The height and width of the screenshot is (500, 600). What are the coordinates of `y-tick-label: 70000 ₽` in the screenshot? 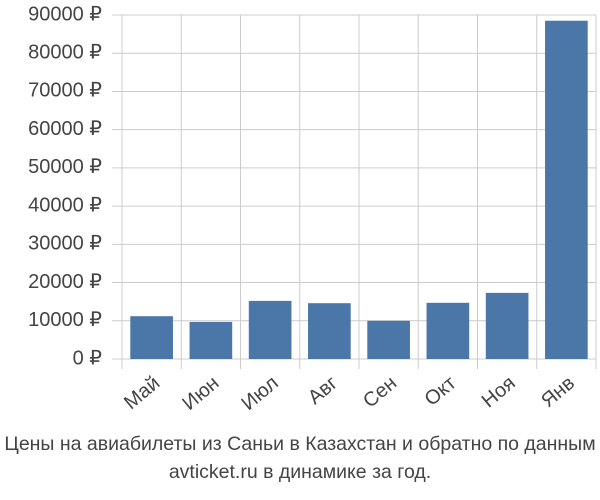 It's located at (65, 91).